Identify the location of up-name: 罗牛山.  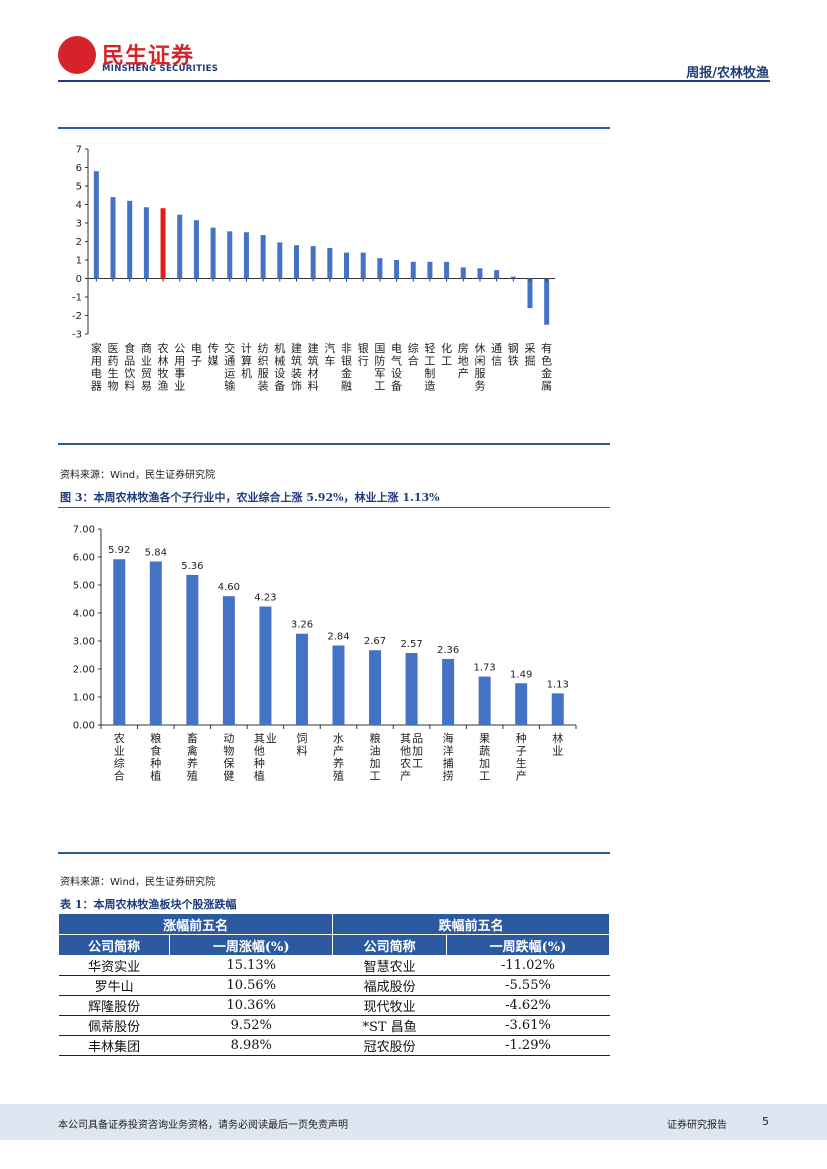
(114, 985).